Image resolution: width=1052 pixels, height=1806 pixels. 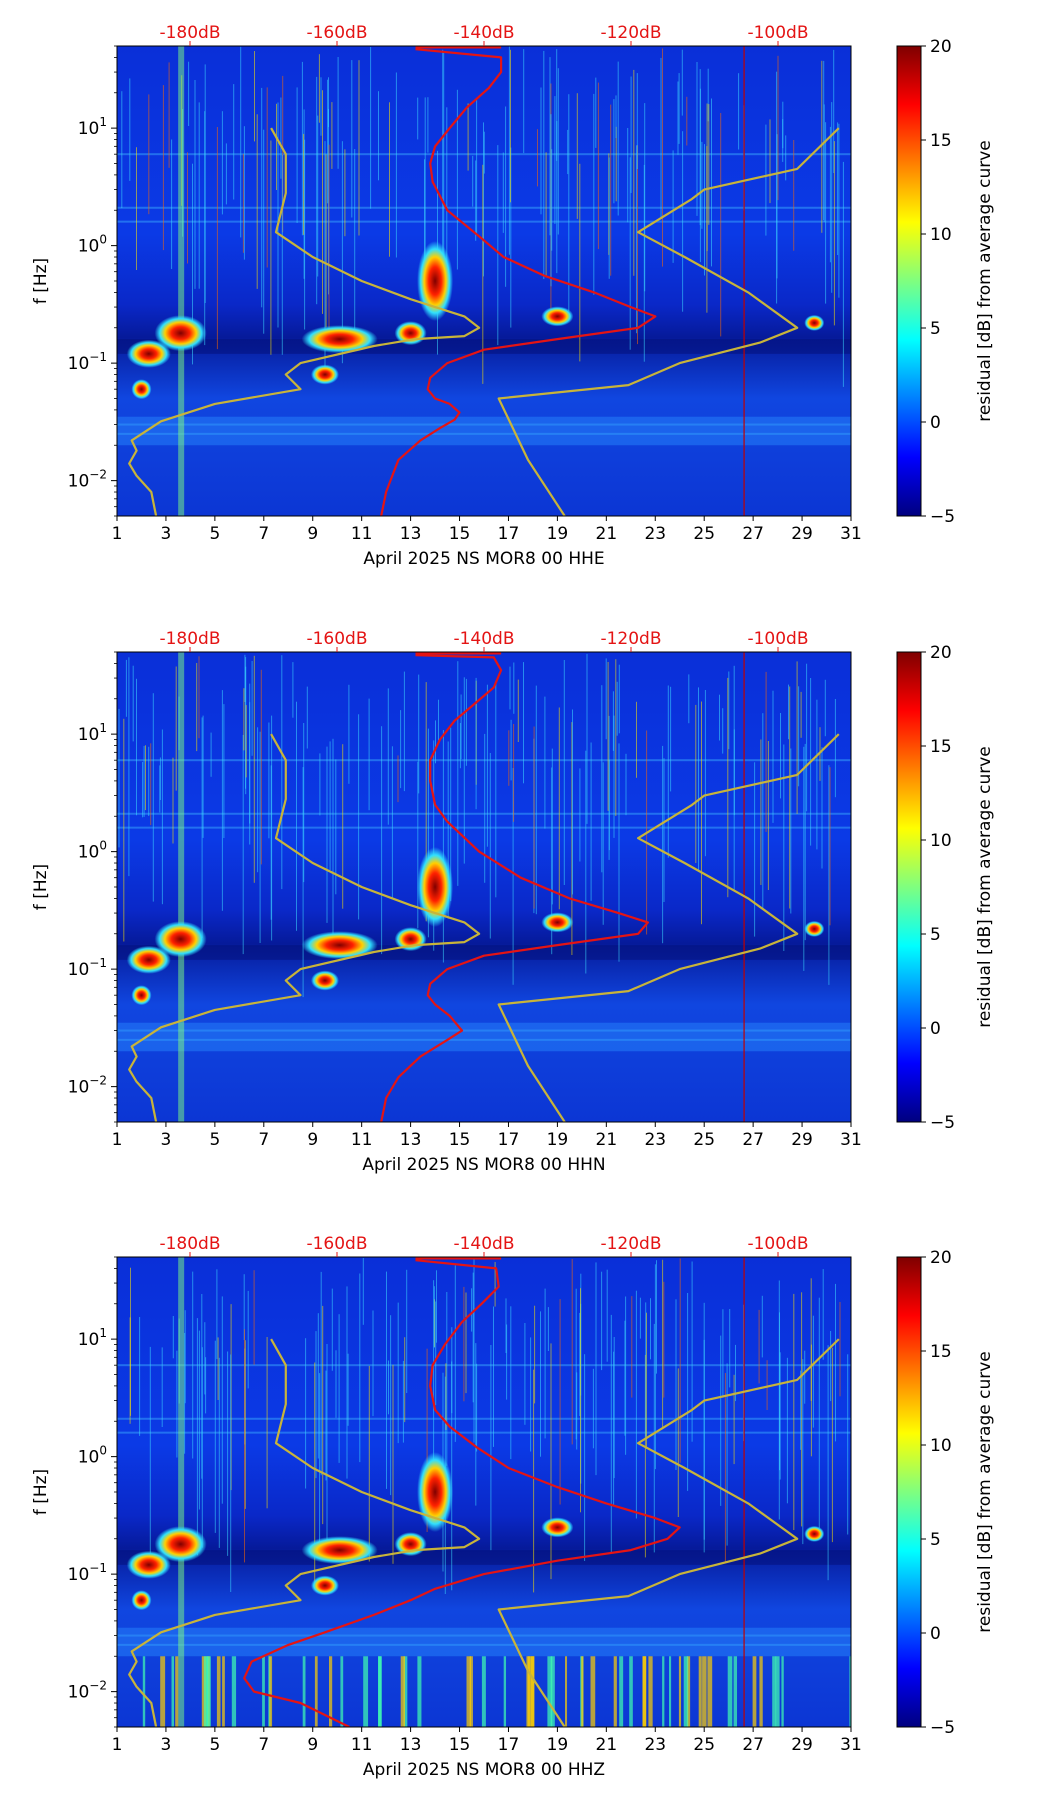 I want to click on x-tick-label: 31, so click(x=851, y=534).